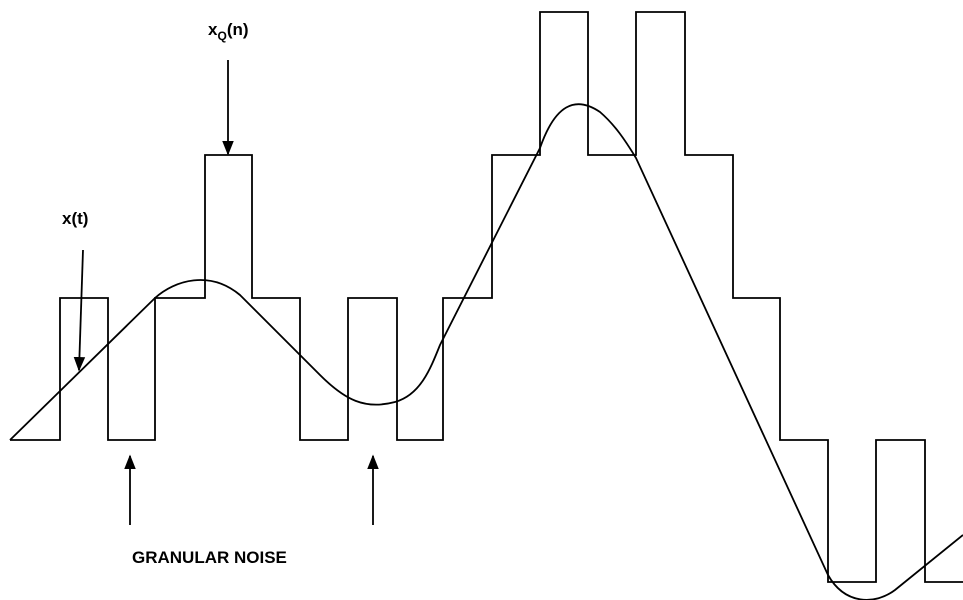 Image resolution: width=963 pixels, height=600 pixels. Describe the element at coordinates (209, 557) in the screenshot. I see `label-noise: GRANULAR NOISE` at that location.